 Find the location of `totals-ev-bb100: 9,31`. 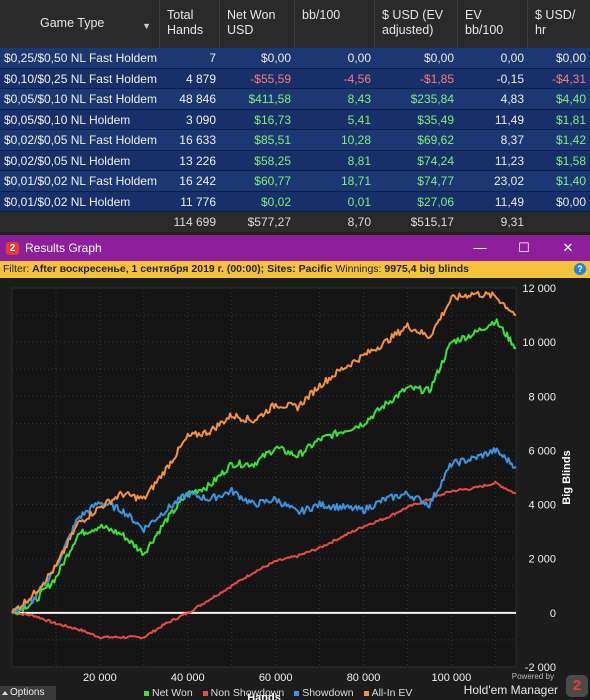

totals-ev-bb100: 9,31 is located at coordinates (512, 222).